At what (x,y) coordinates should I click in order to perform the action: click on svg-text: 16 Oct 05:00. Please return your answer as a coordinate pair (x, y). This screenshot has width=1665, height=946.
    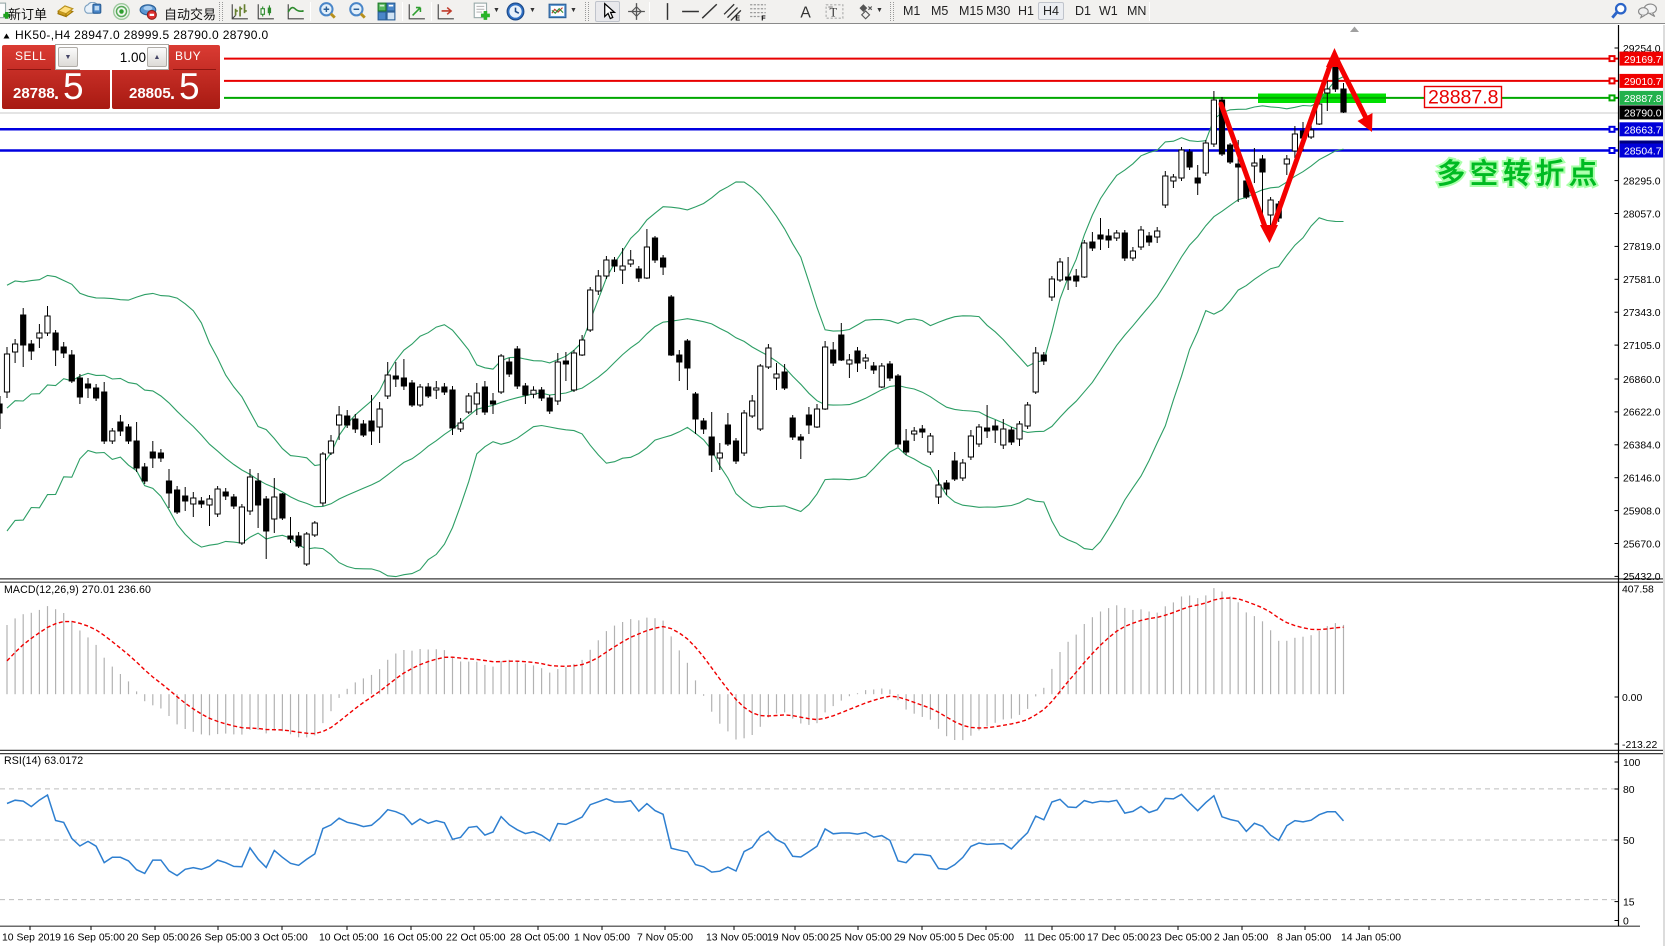
    Looking at the image, I should click on (413, 938).